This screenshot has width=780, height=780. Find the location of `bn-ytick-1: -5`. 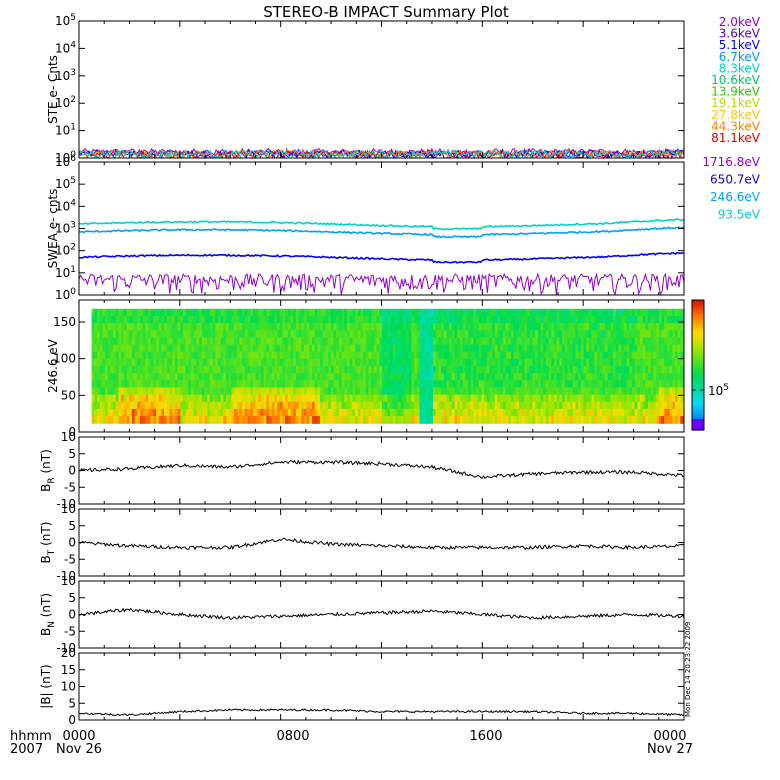

bn-ytick-1: -5 is located at coordinates (70, 631).